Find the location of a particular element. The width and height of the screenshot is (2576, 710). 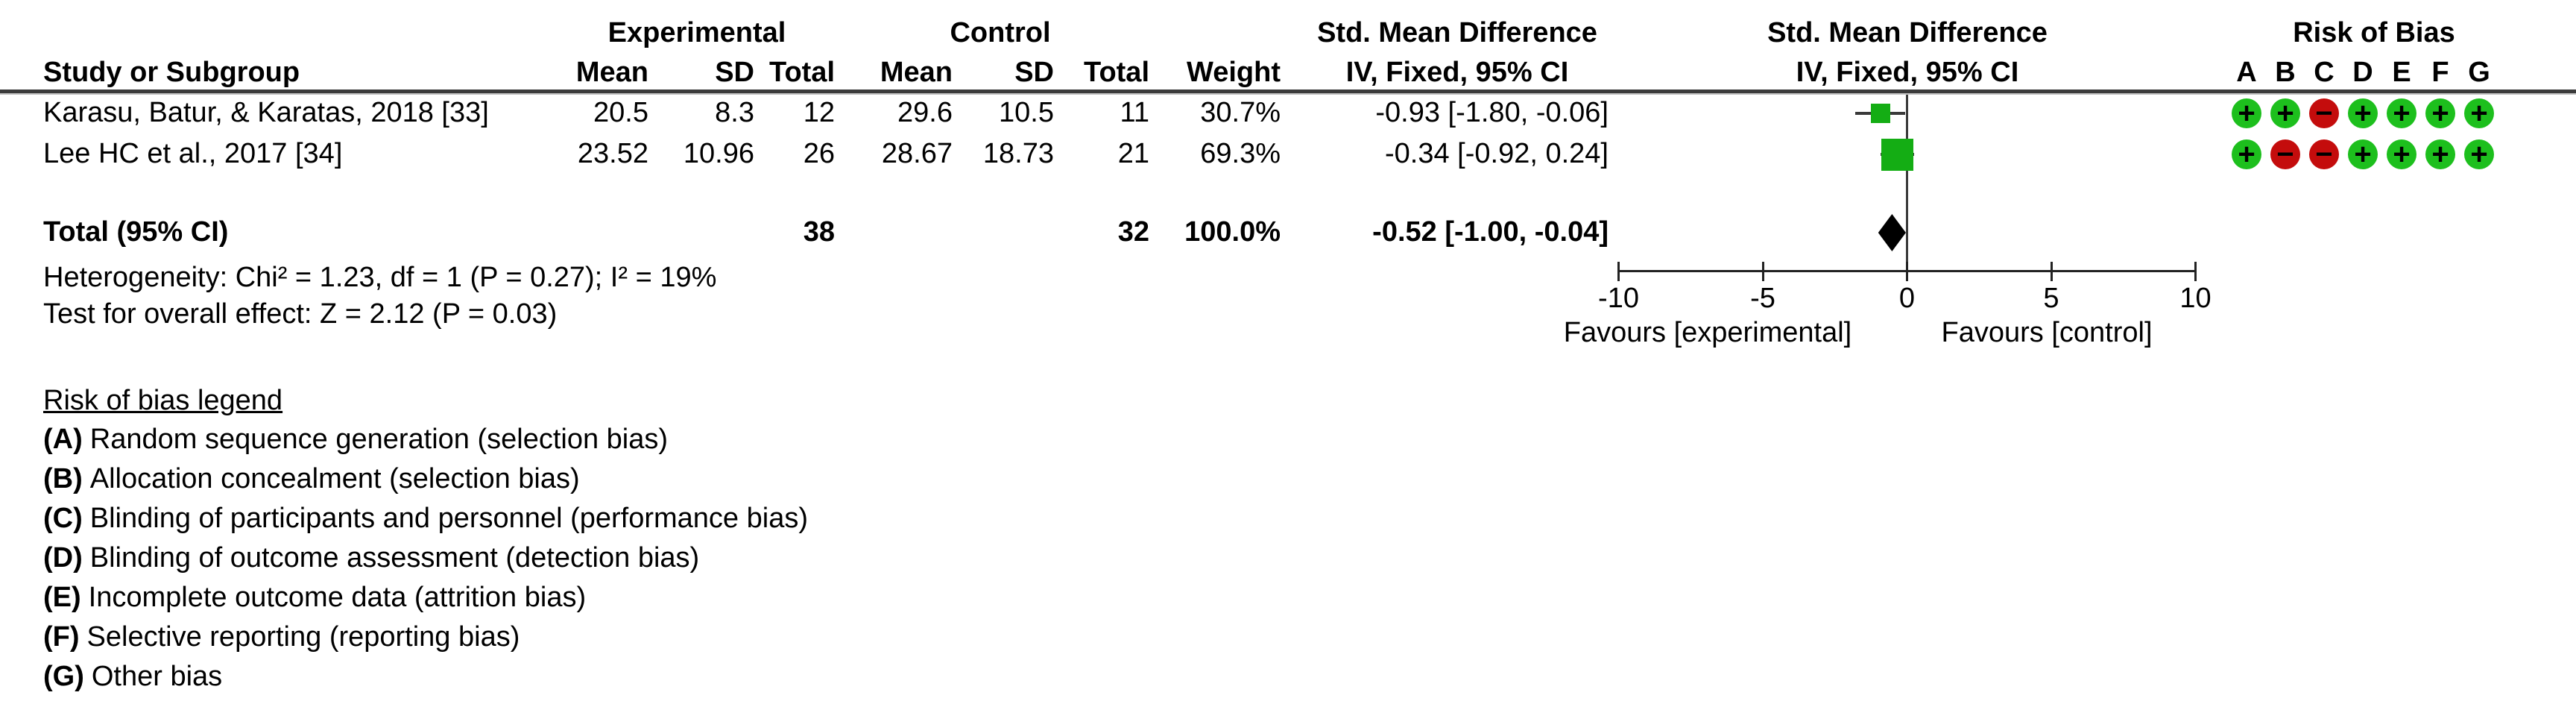

total-row-label: Total (95% CI) is located at coordinates (136, 232).